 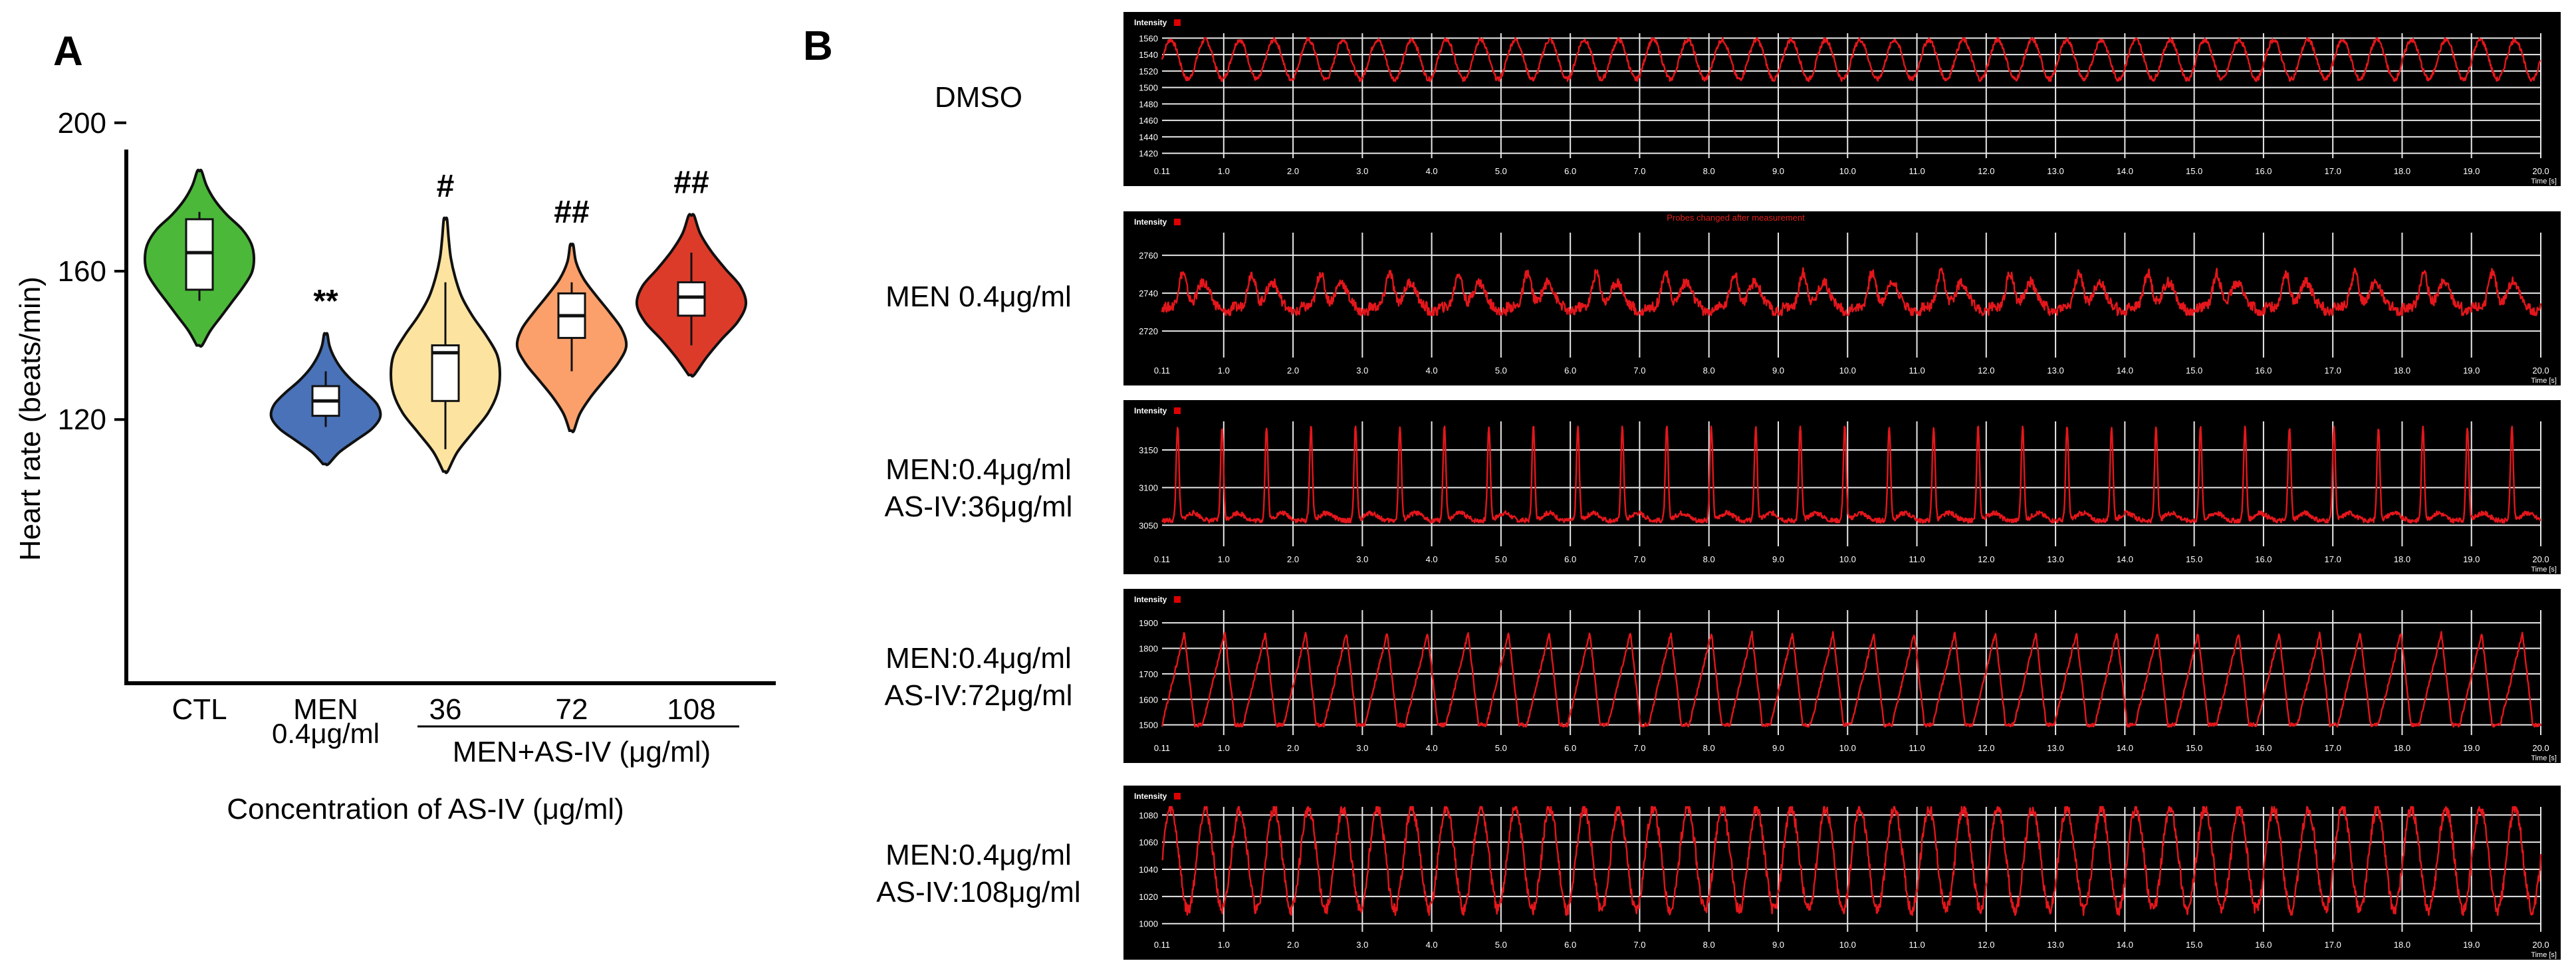 I want to click on y-tick-label: 2740, so click(x=1148, y=293).